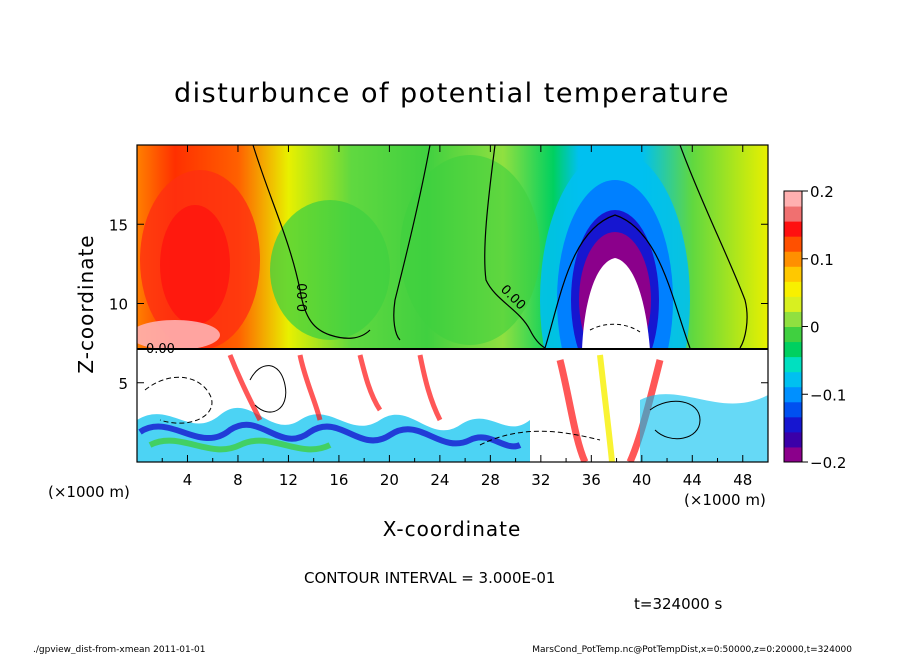 Image resolution: width=904 pixels, height=654 pixels. Describe the element at coordinates (303, 297) in the screenshot. I see `contour-label-1: 0.00` at that location.